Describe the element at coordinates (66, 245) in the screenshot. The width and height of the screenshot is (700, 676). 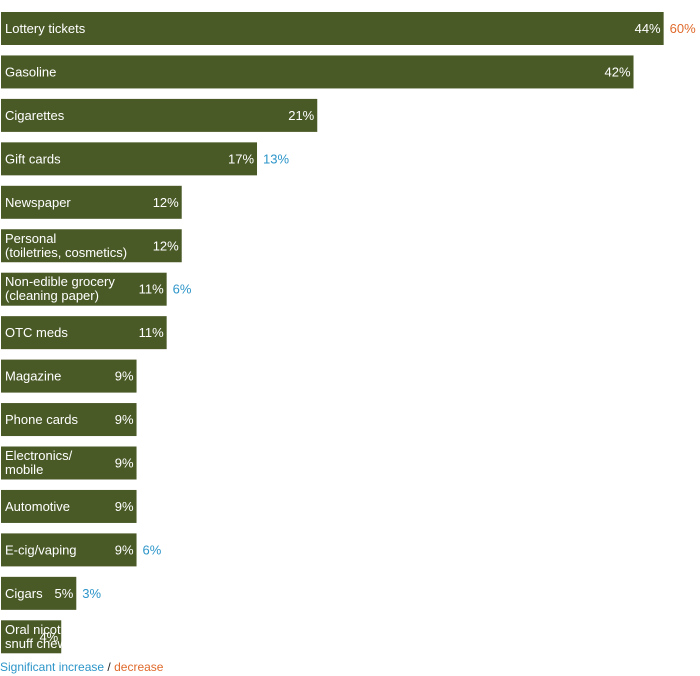
I see `category-label: Personal (toiletries, cosmetics)` at that location.